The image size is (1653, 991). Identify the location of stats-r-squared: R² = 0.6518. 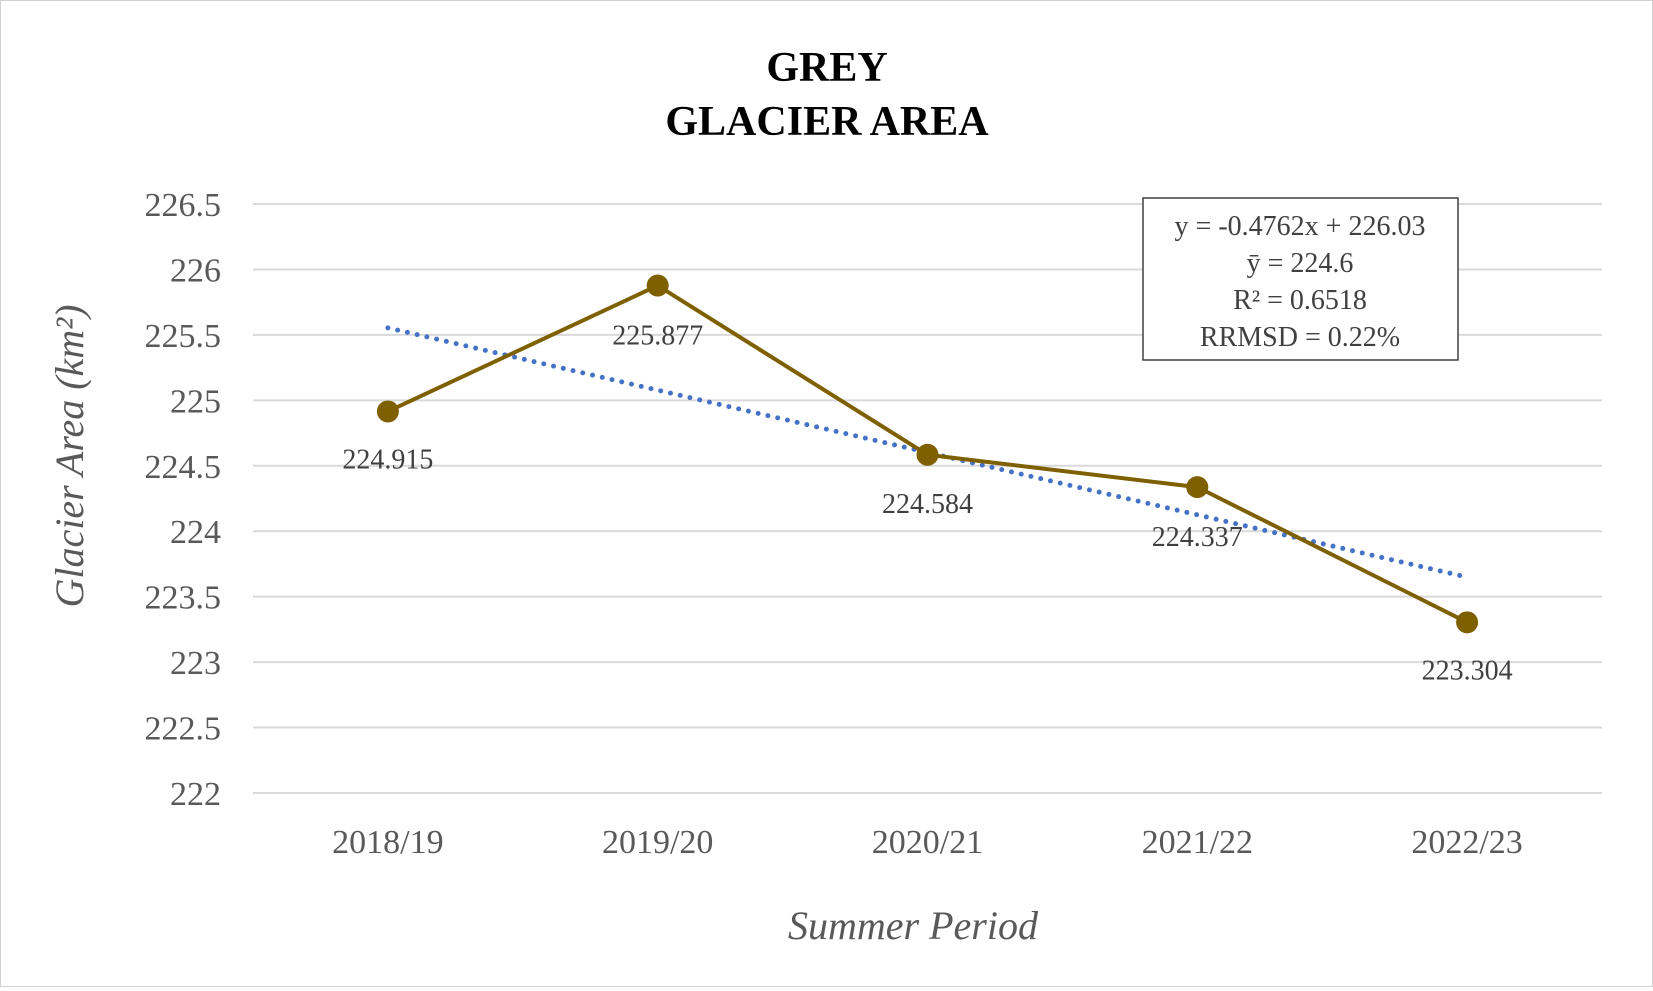
(1300, 300).